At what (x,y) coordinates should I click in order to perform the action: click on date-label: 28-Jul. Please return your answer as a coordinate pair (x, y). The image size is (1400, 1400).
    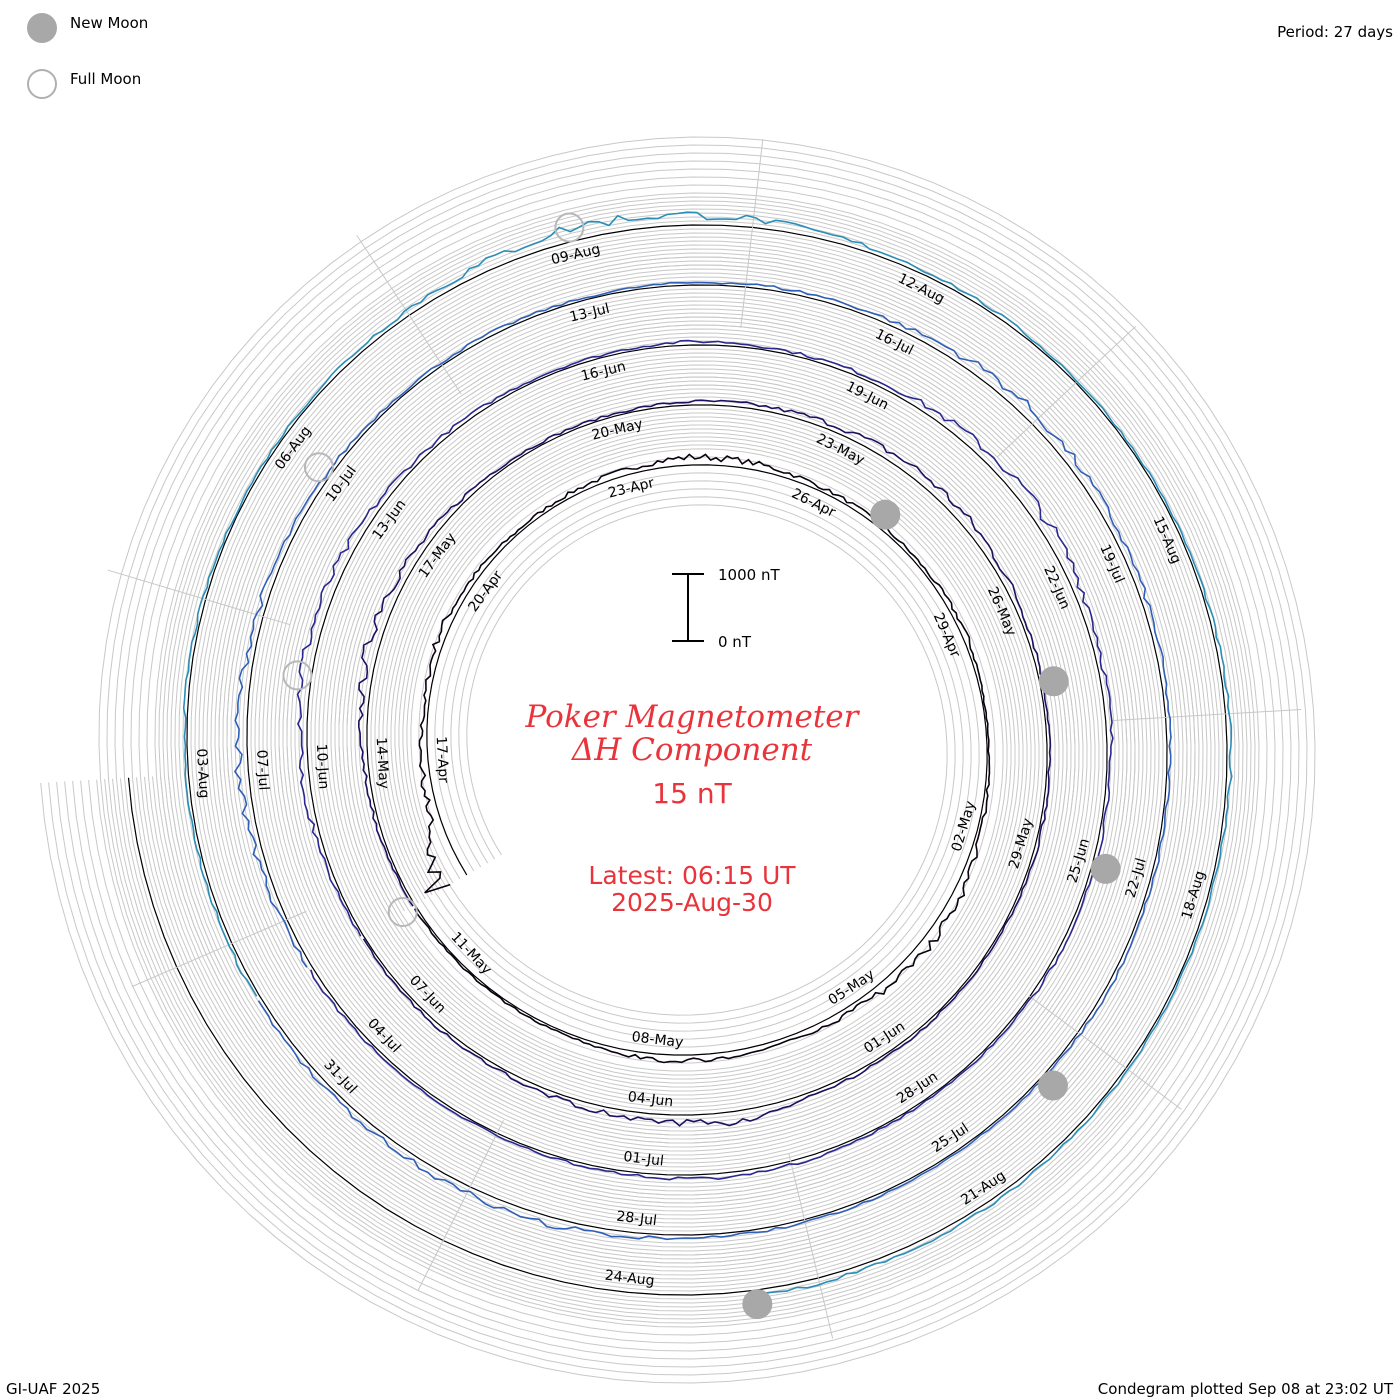
    Looking at the image, I should click on (637, 1219).